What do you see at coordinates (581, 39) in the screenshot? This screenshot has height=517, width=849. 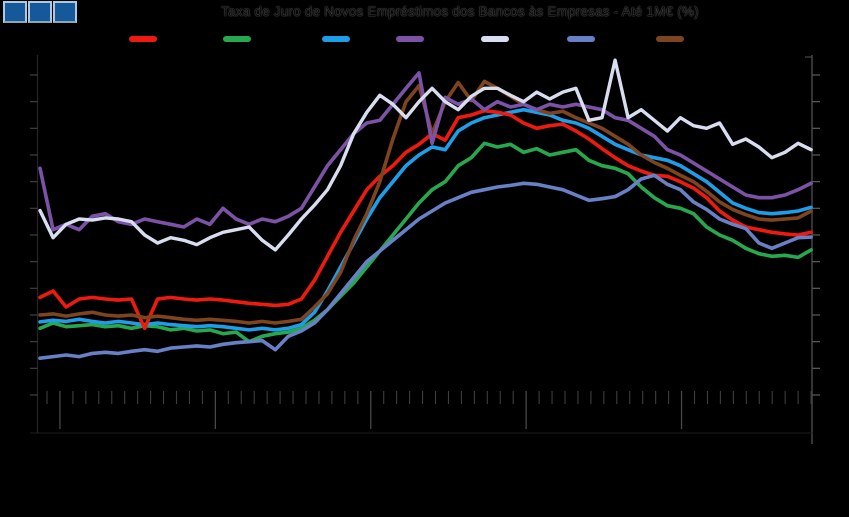 I see `legend-swatch-steel` at bounding box center [581, 39].